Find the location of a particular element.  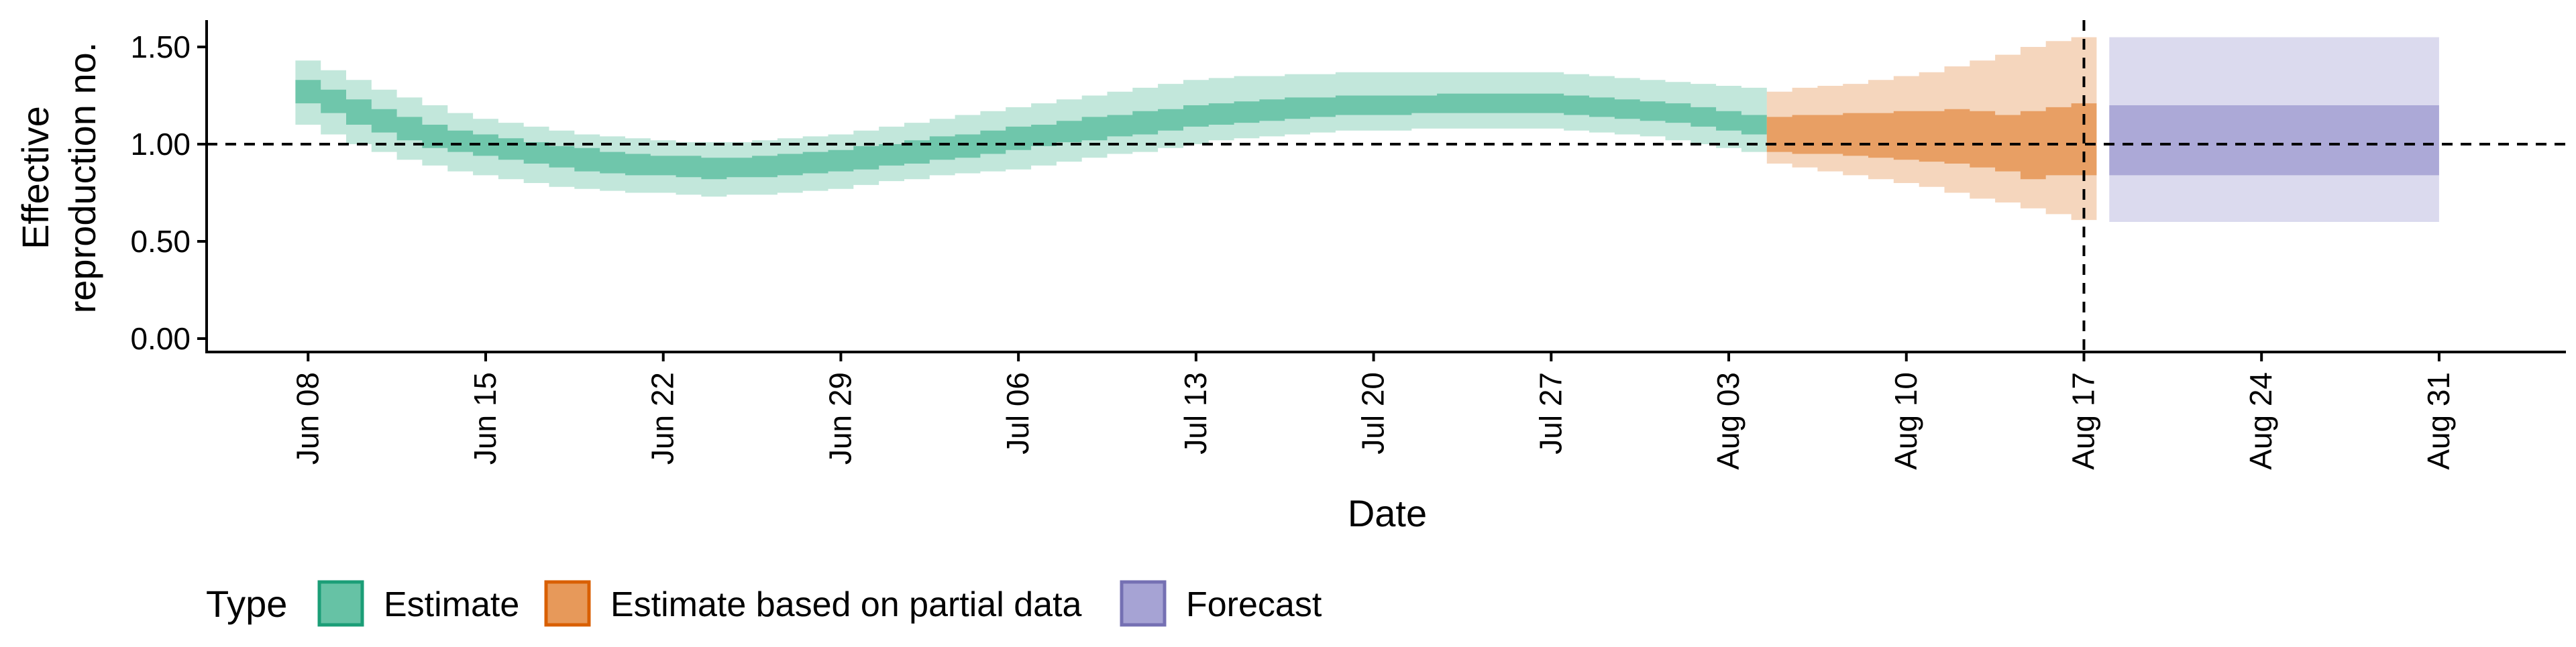

x-tick-label: Jun 15 is located at coordinates (485, 418).